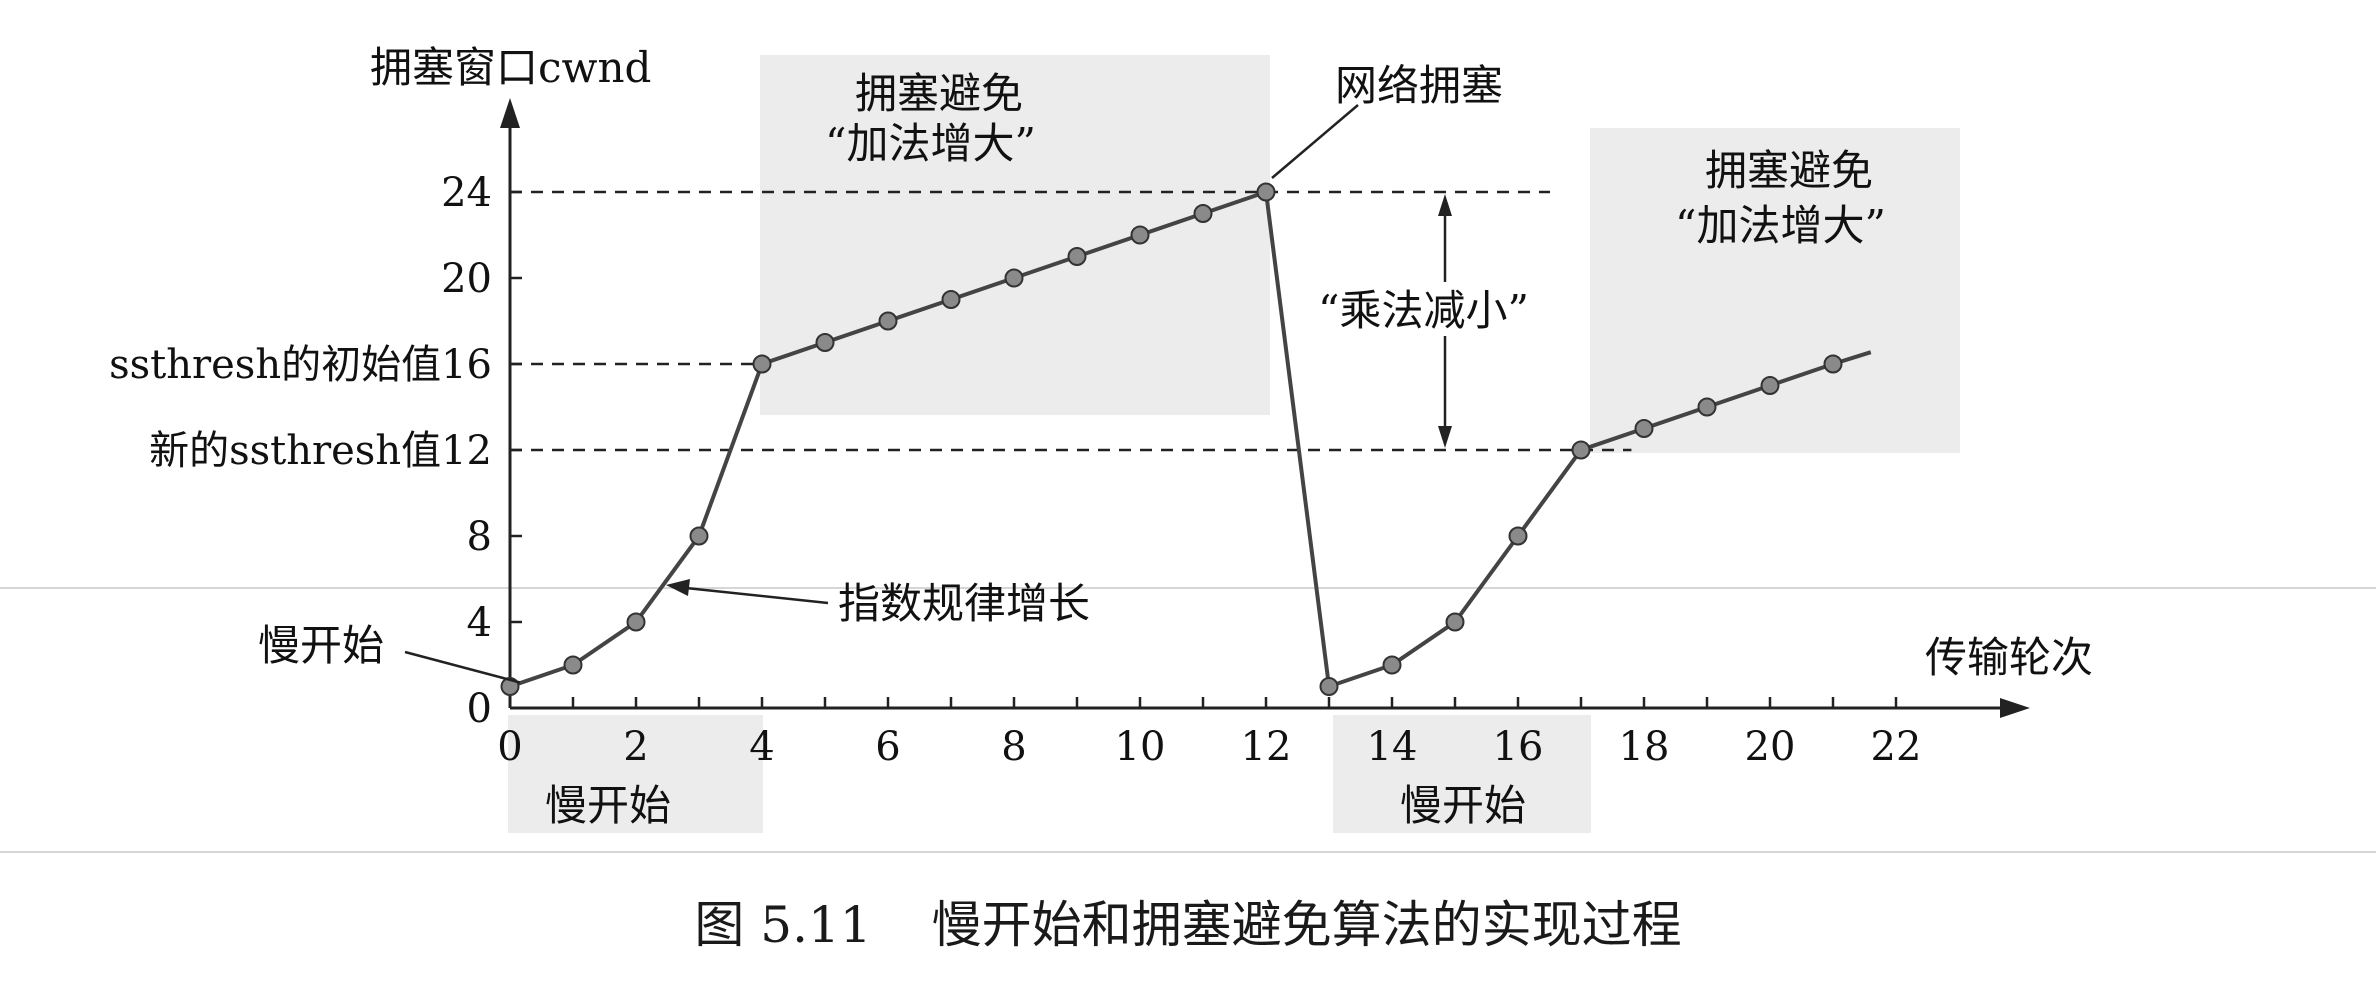  Describe the element at coordinates (964, 603) in the screenshot. I see `exponential-growth-label: 指数规律增长` at that location.